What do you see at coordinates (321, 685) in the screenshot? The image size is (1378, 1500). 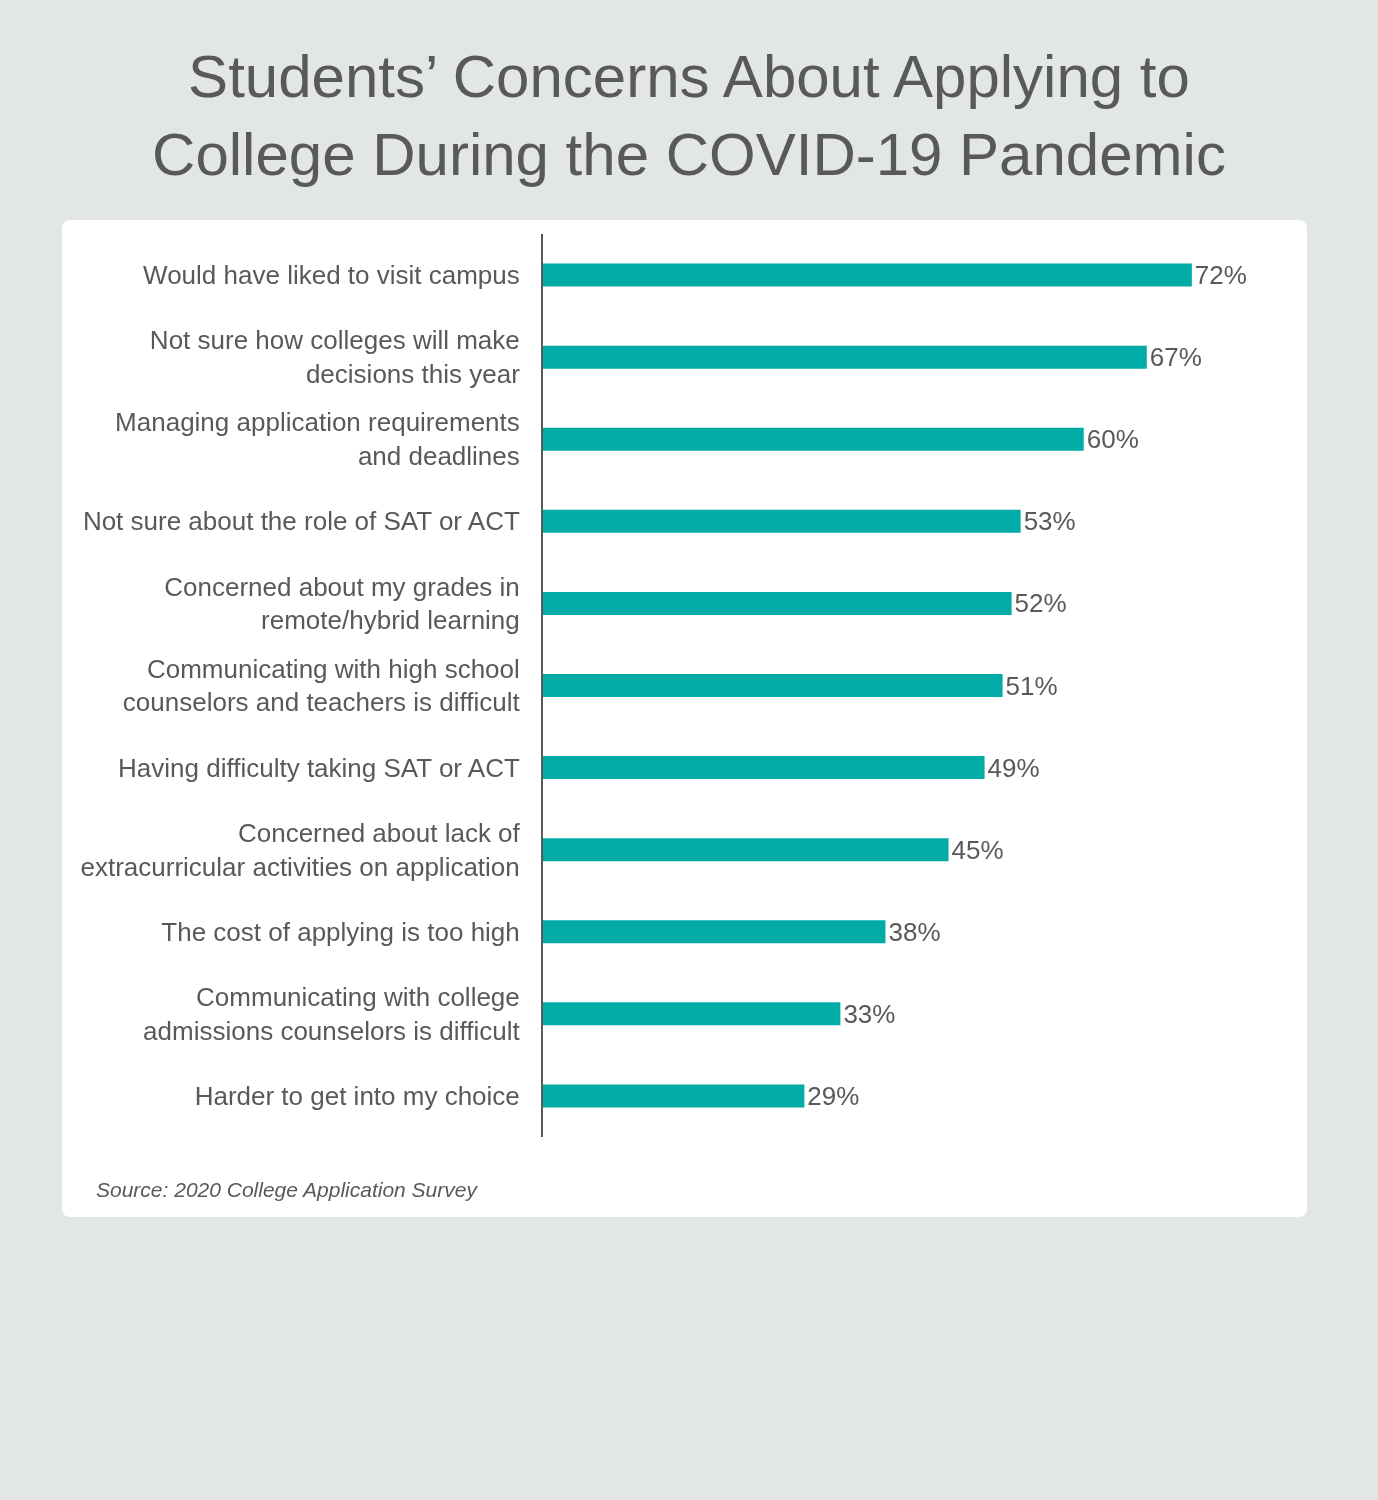 I see `y-tick-label: Communicating with high school counselors and teachers is difficult` at bounding box center [321, 685].